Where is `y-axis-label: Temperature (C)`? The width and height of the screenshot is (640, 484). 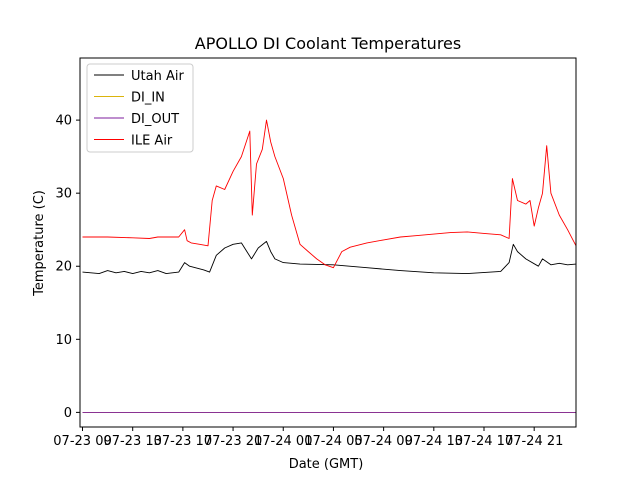
y-axis-label: Temperature (C) is located at coordinates (39, 243).